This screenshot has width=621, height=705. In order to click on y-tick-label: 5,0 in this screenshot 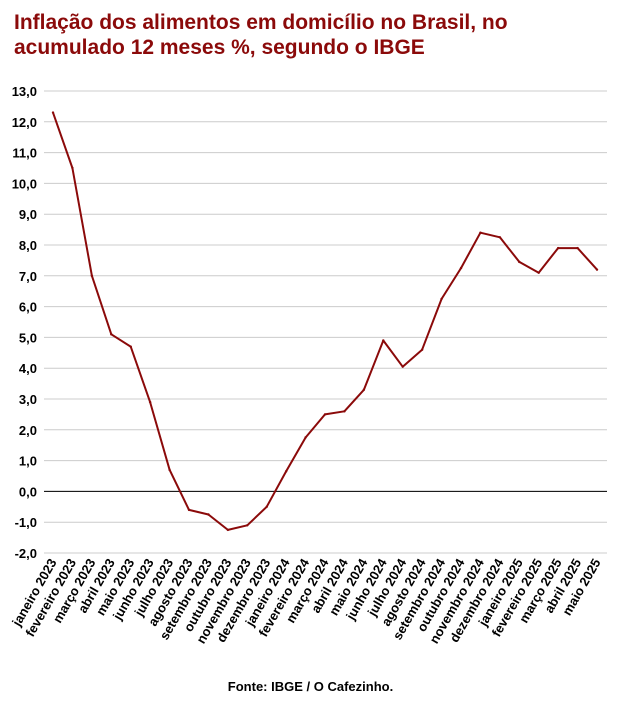, I will do `click(28, 337)`.